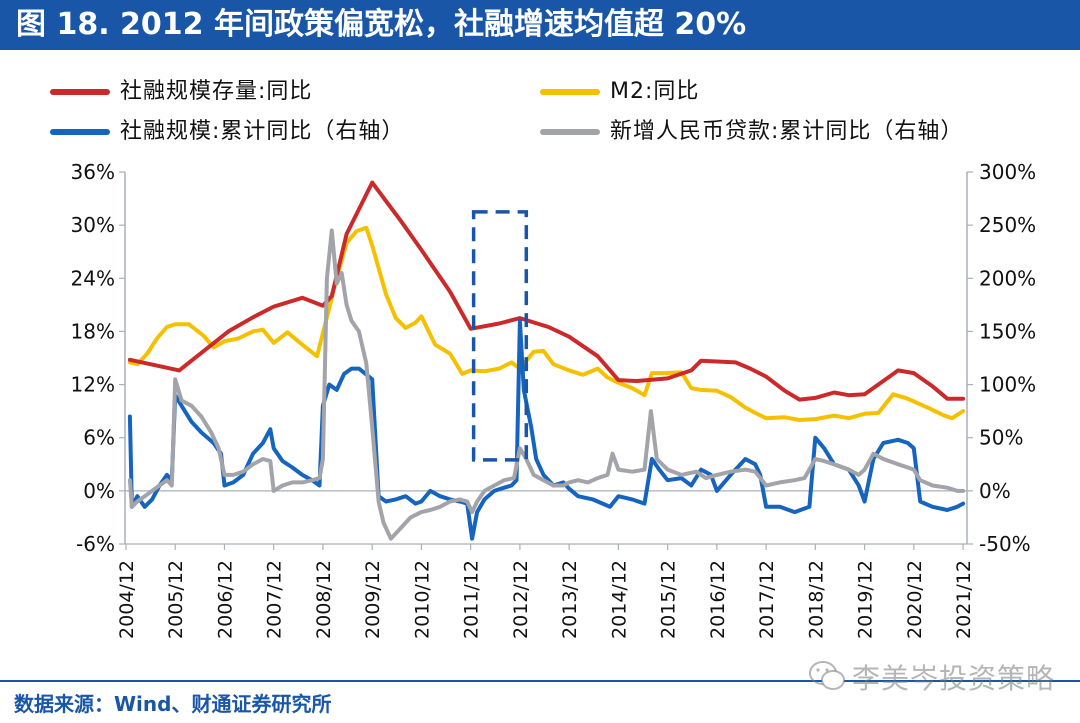  What do you see at coordinates (99, 438) in the screenshot?
I see `y-left-tick-label: 6%` at bounding box center [99, 438].